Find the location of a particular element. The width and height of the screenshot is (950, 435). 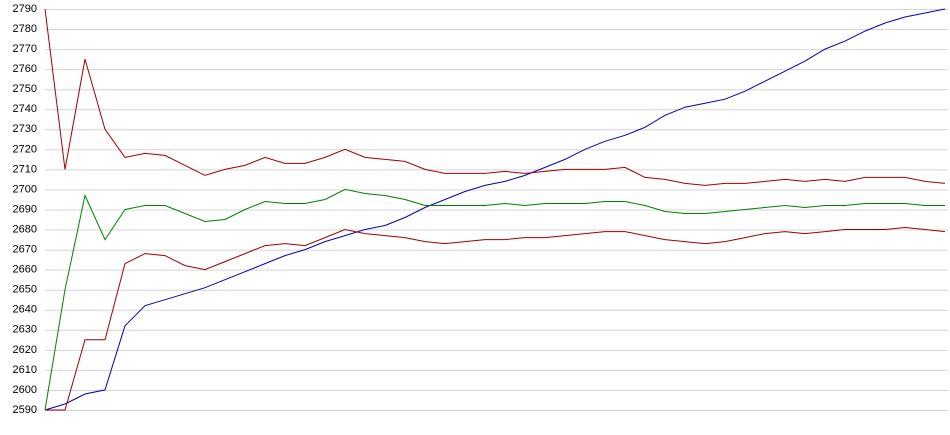

y-tick-label: 2700 is located at coordinates (25, 189).